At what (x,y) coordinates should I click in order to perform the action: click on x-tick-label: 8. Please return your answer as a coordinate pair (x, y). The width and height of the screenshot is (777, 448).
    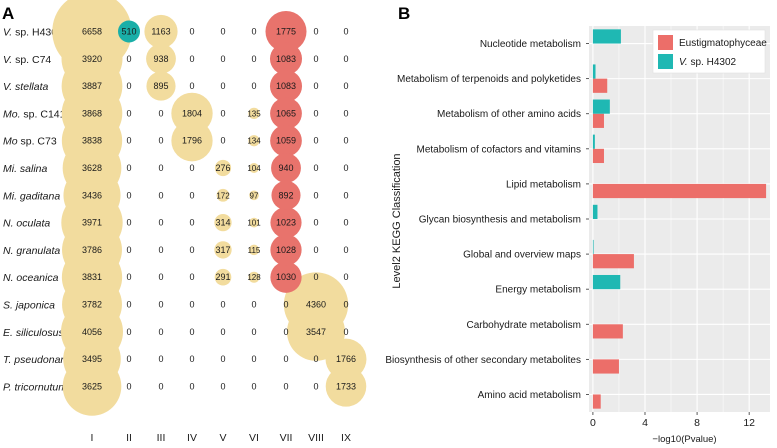
    Looking at the image, I should click on (697, 423).